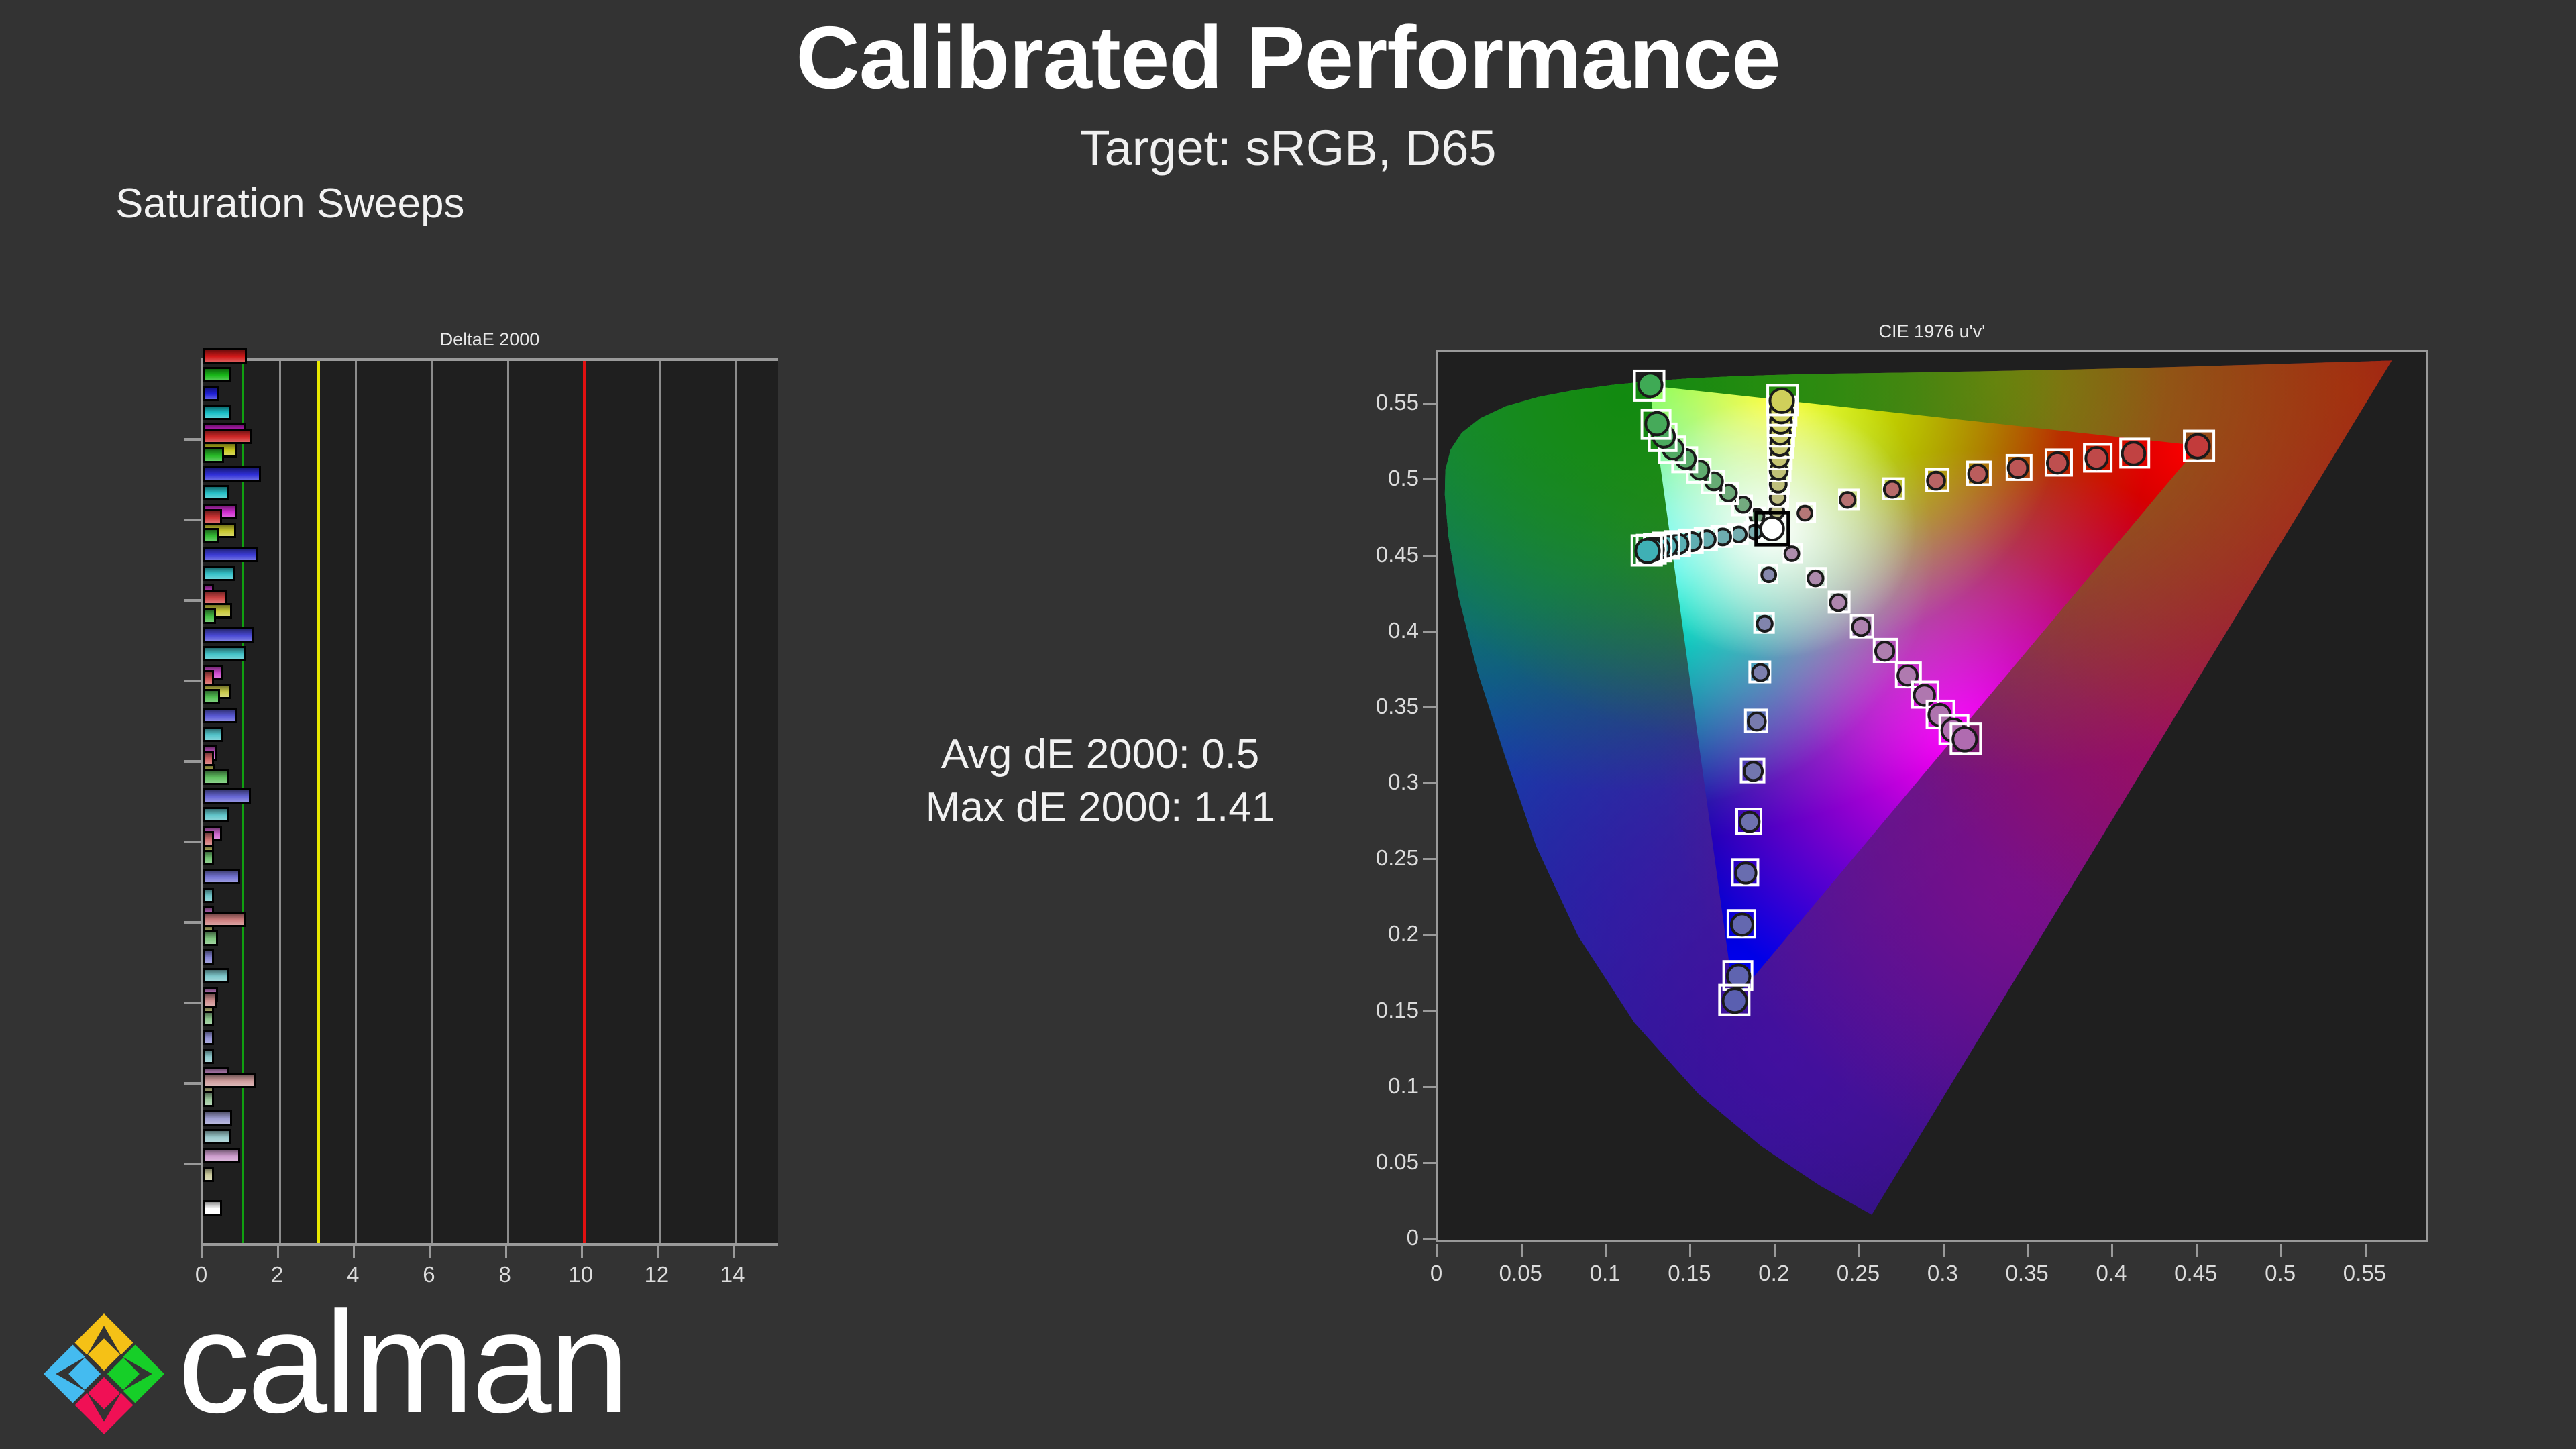 The height and width of the screenshot is (1449, 2576). I want to click on cie-x-label: 0.35, so click(2027, 1272).